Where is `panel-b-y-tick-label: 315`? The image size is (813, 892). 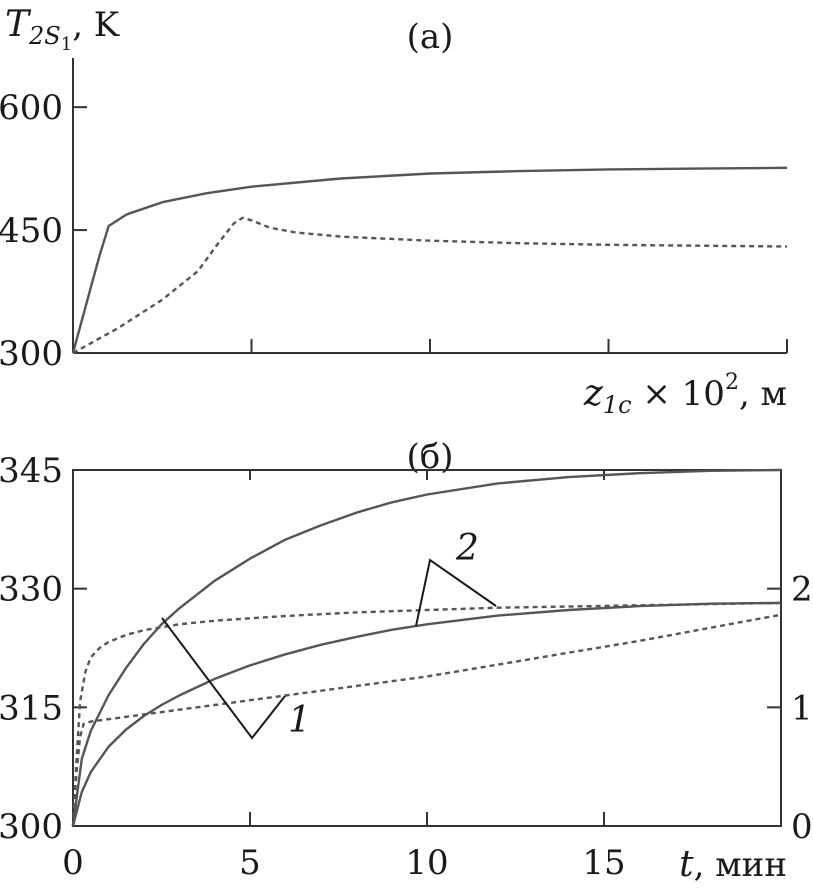
panel-b-y-tick-label: 315 is located at coordinates (31, 708).